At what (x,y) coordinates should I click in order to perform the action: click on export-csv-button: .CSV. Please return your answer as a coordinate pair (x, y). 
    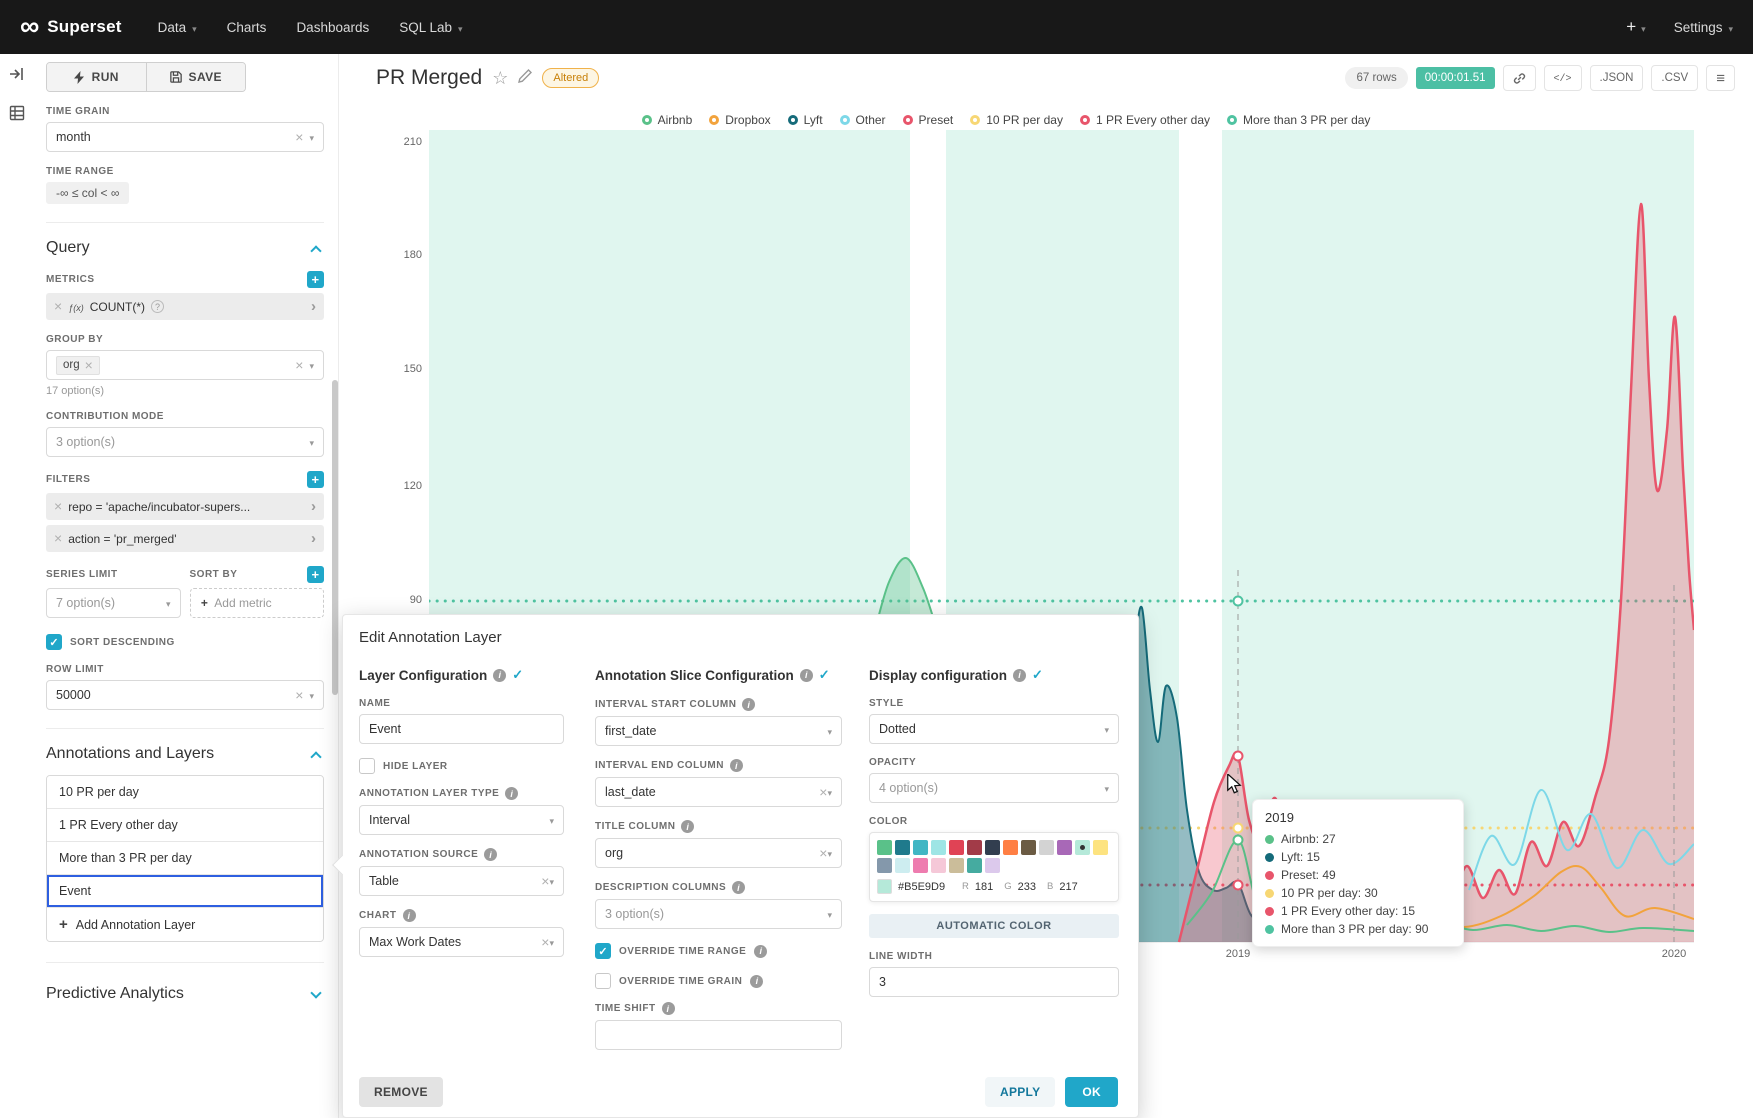
    Looking at the image, I should click on (1675, 78).